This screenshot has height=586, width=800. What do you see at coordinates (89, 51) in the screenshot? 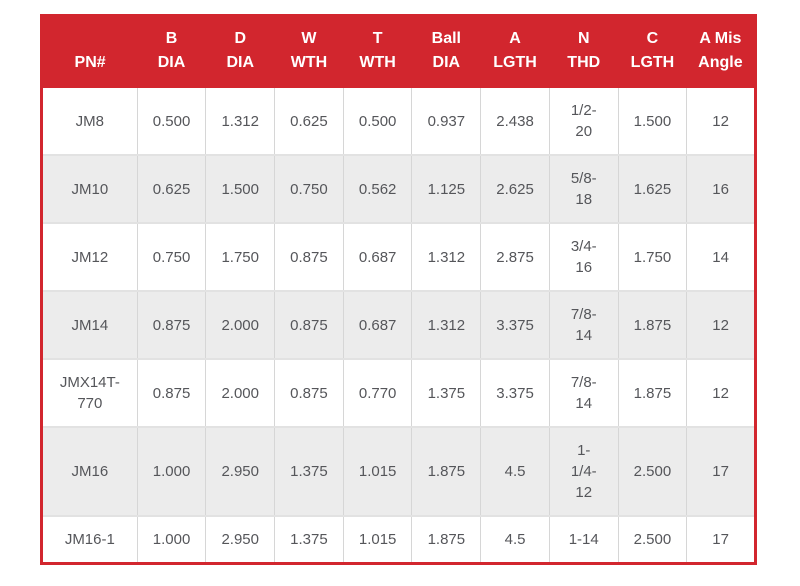
I see `column-header: PN#` at bounding box center [89, 51].